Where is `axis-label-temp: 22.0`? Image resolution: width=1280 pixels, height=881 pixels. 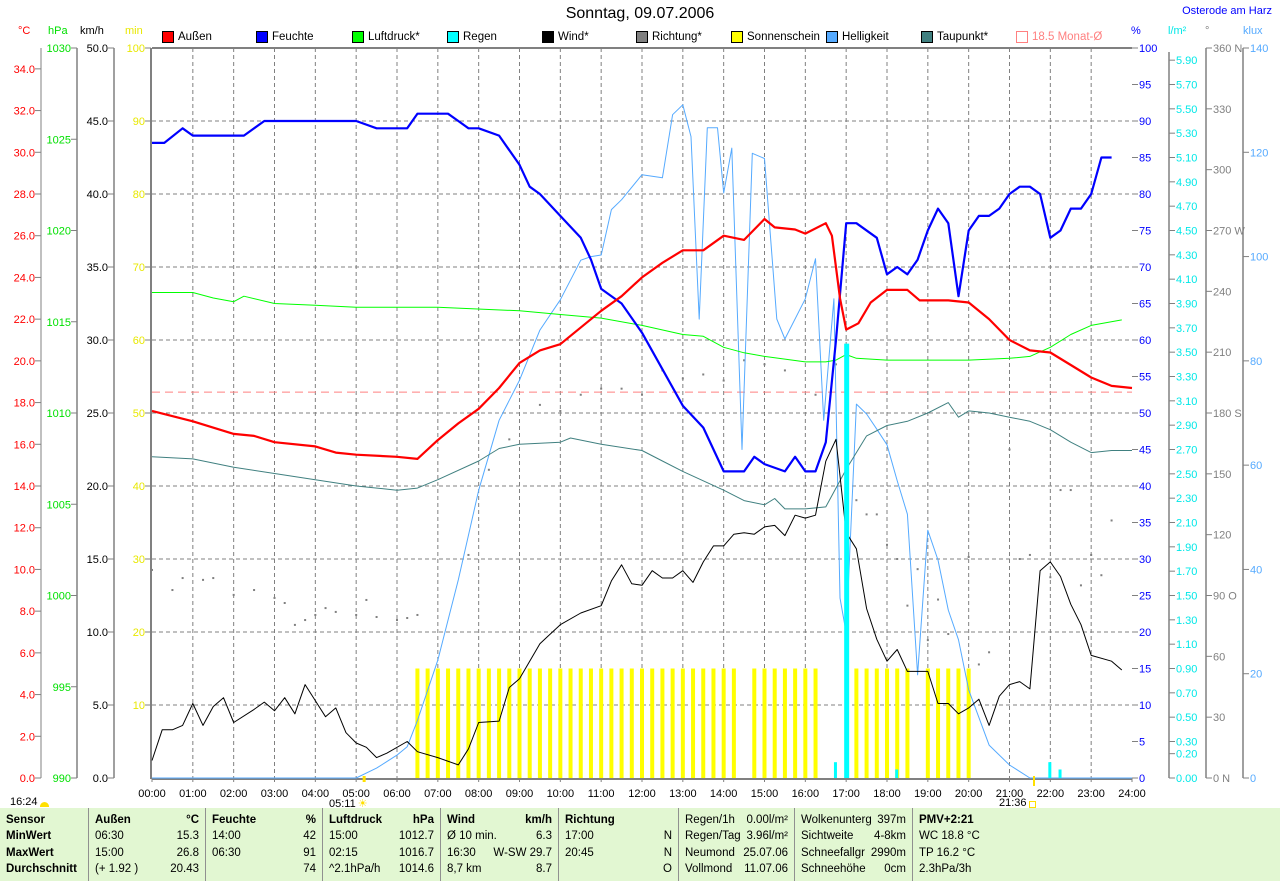 axis-label-temp: 22.0 is located at coordinates (24, 320).